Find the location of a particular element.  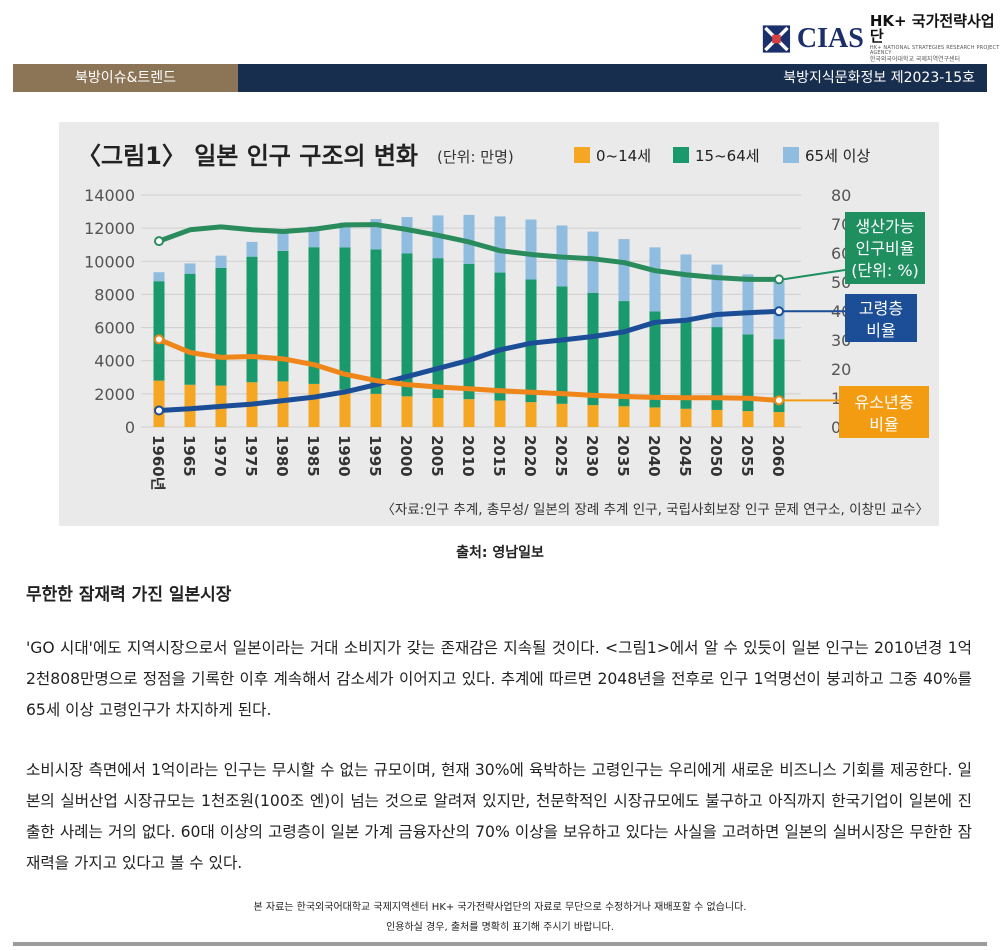

y-tick-left: 6000 is located at coordinates (114, 328).